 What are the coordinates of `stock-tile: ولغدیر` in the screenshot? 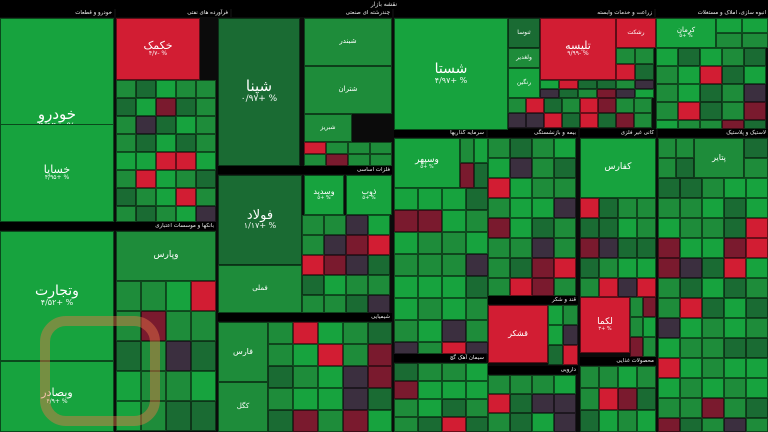 It's located at (524, 58).